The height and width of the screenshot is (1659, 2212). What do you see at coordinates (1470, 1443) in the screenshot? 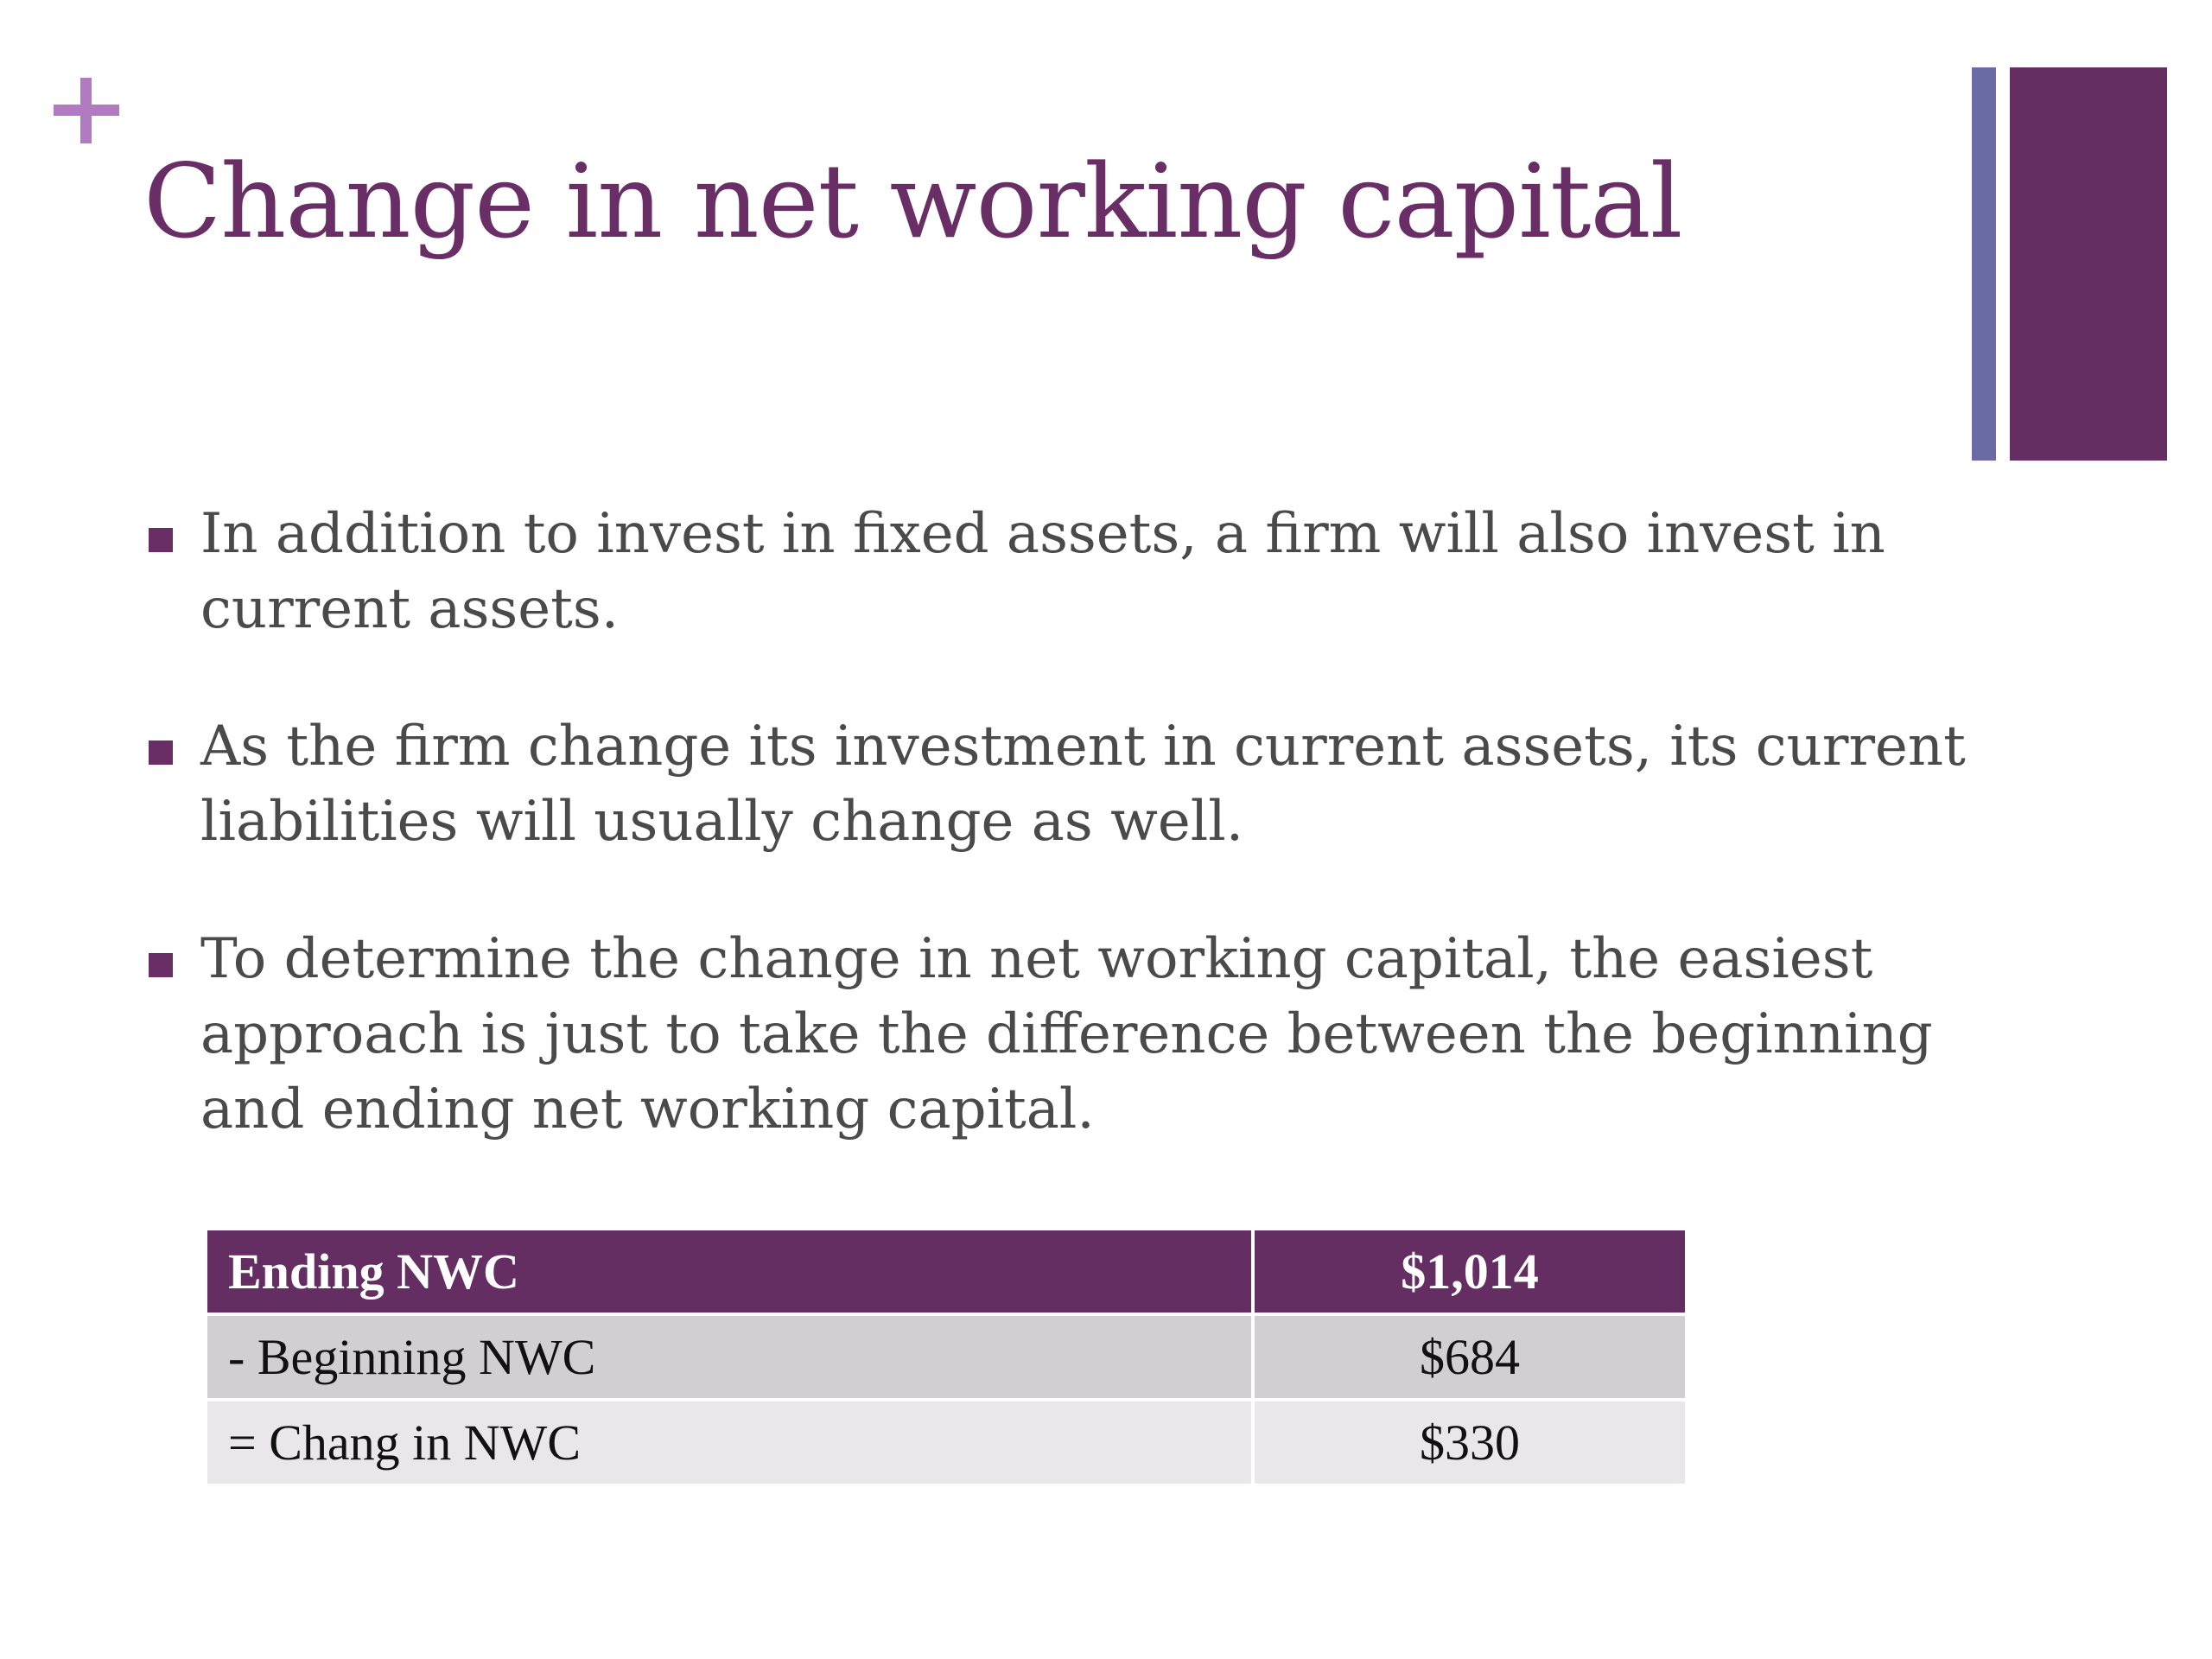
I see `table-cell-value: $330` at bounding box center [1470, 1443].